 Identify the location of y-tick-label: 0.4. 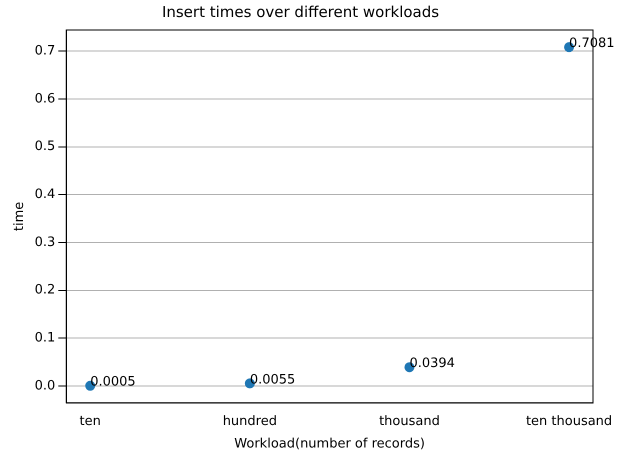
(45, 194).